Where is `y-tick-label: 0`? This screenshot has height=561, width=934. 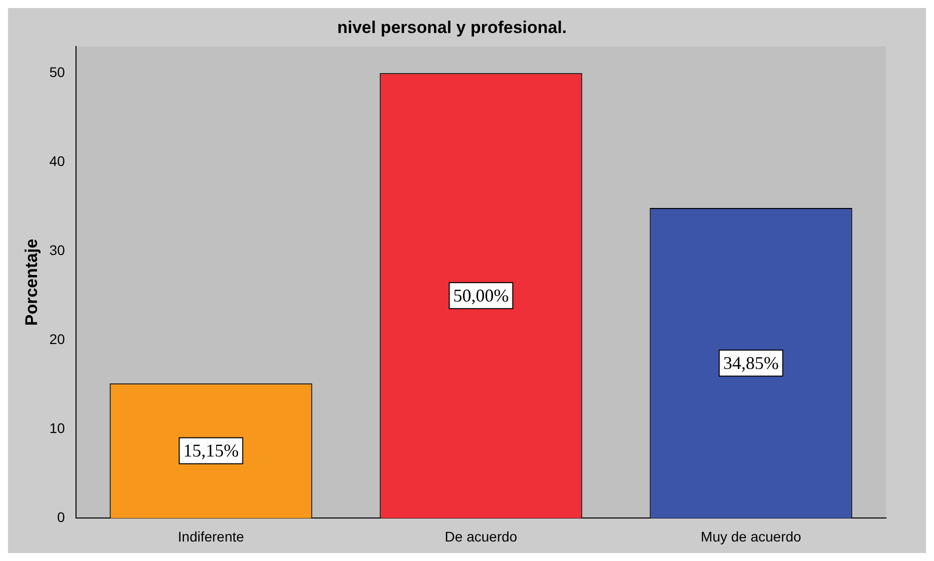
y-tick-label: 0 is located at coordinates (61, 517).